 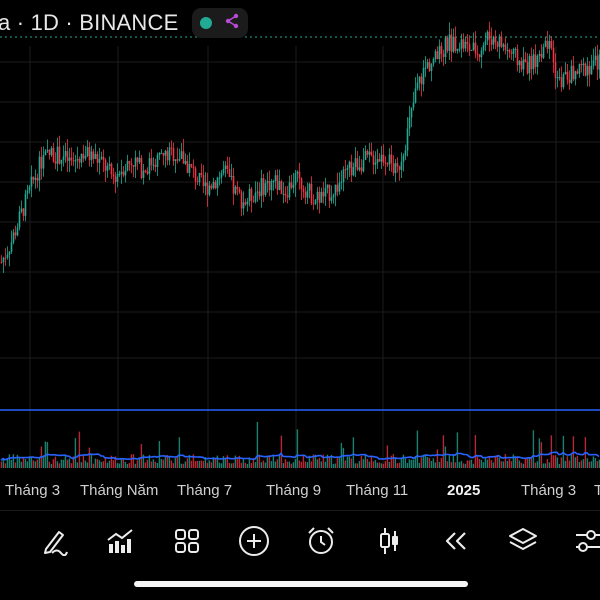 I want to click on alarm-clock-icon, so click(x=321, y=540).